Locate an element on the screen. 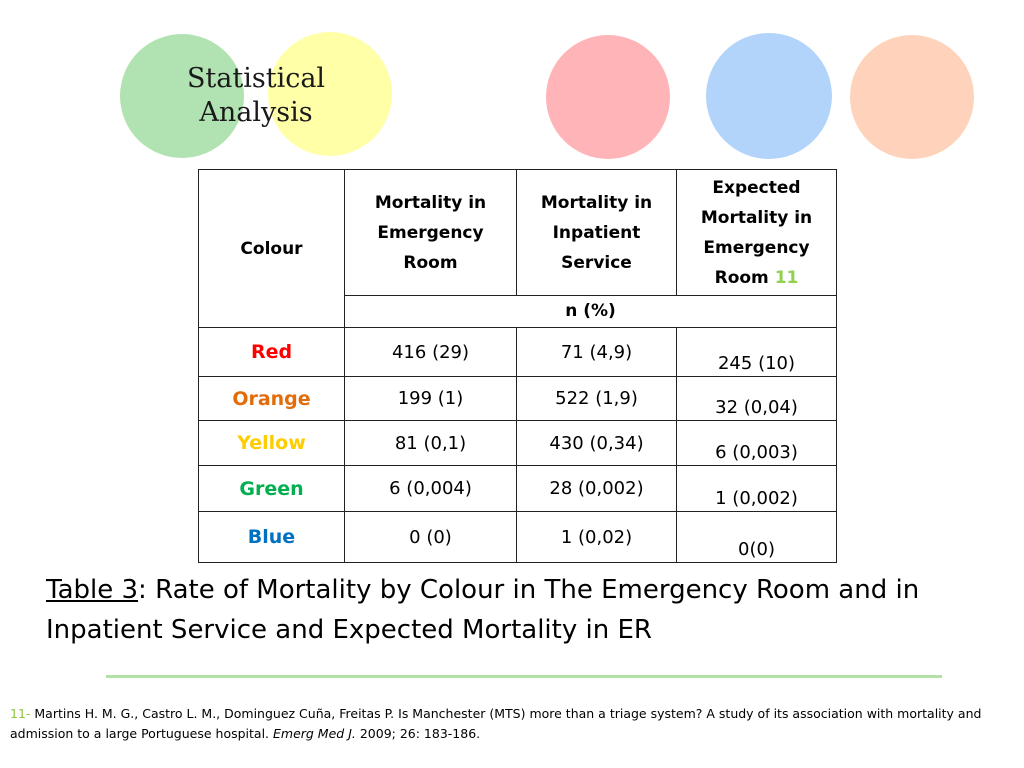 Image resolution: width=1024 pixels, height=768 pixels. colour-cell: Blue is located at coordinates (271, 537).